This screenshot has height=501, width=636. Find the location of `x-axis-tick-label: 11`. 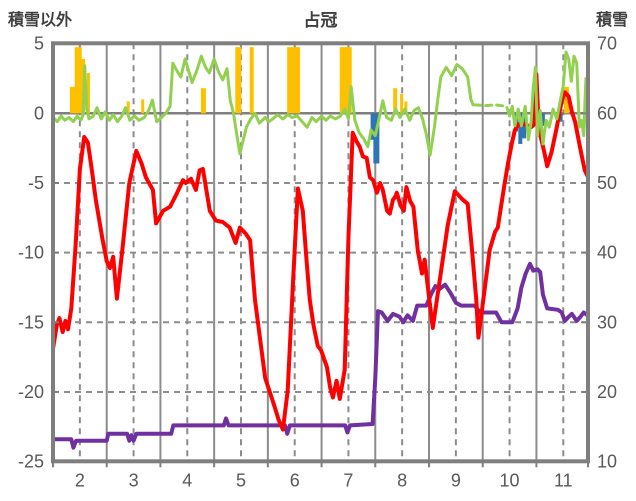

x-axis-tick-label: 11 is located at coordinates (563, 480).